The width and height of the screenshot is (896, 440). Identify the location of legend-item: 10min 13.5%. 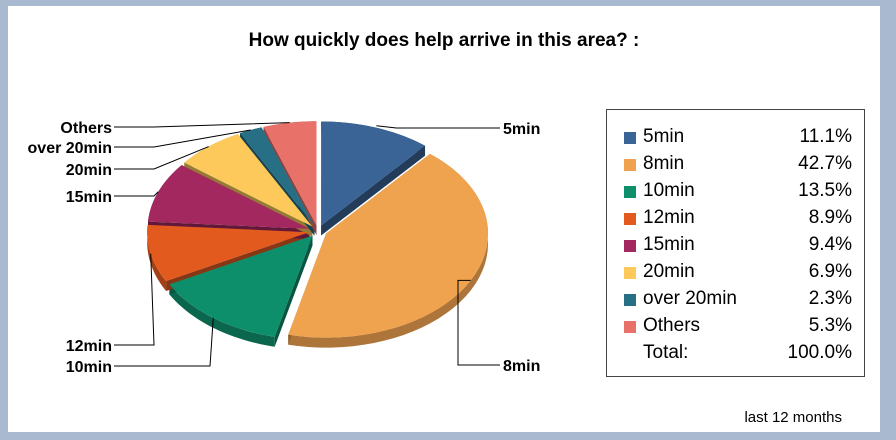
(736, 193).